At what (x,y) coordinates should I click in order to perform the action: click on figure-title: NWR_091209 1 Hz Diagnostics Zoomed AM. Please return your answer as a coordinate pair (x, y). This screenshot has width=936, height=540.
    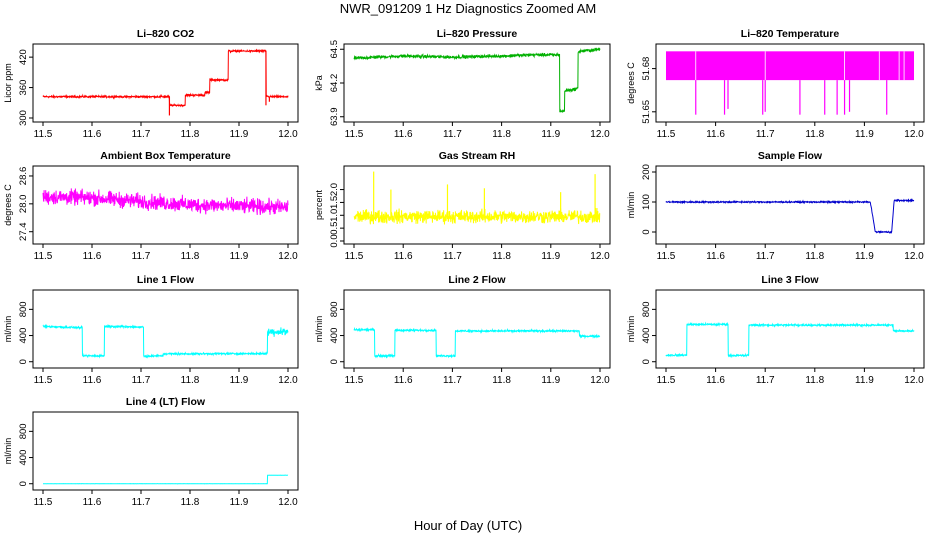
    Looking at the image, I should click on (468, 8).